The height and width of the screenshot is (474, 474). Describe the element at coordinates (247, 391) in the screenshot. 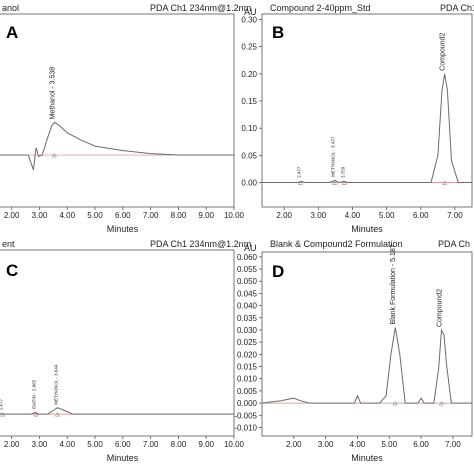

I see `y-tick-label: 0.005` at that location.